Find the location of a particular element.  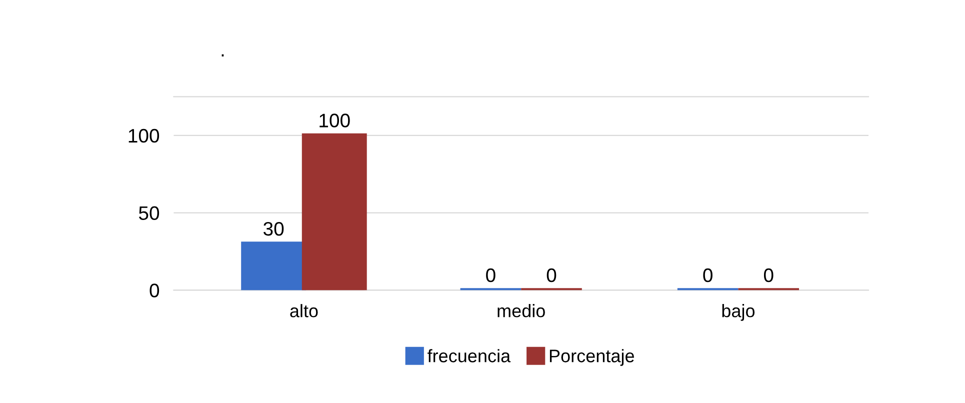

y-tick-label: 0 is located at coordinates (155, 291).